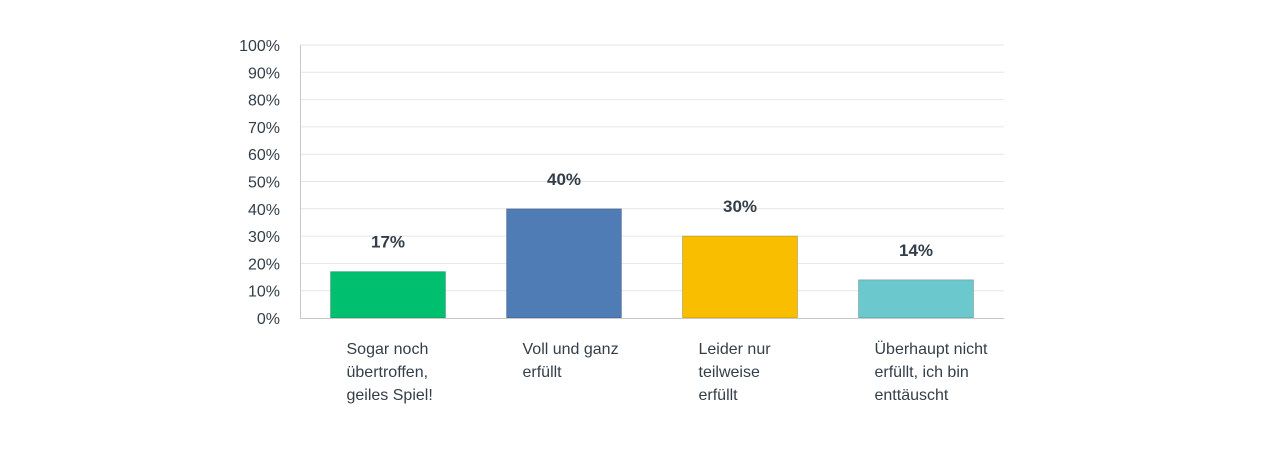  Describe the element at coordinates (922, 372) in the screenshot. I see `x-category-label-line: erfüllt, ich bin` at that location.